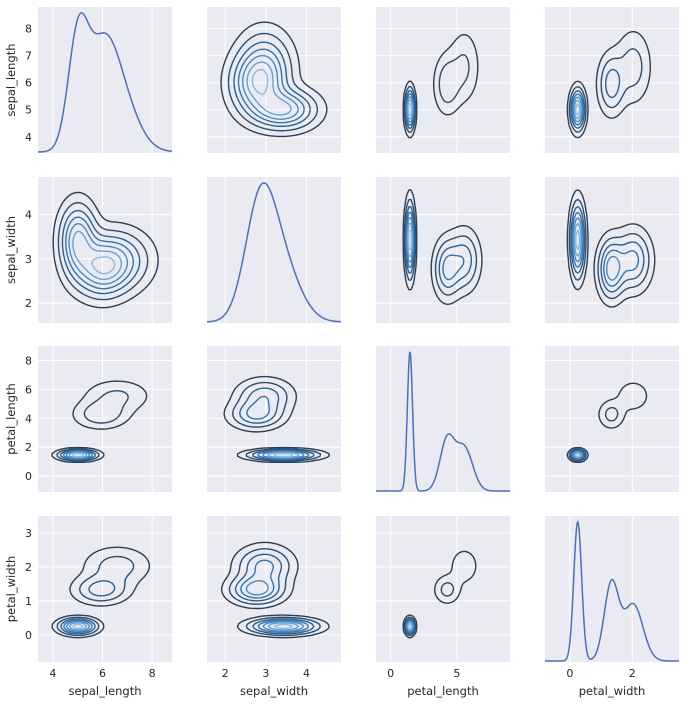 This screenshot has width=691, height=704. I want to click on kde-line-sepal_width, so click(274, 252).